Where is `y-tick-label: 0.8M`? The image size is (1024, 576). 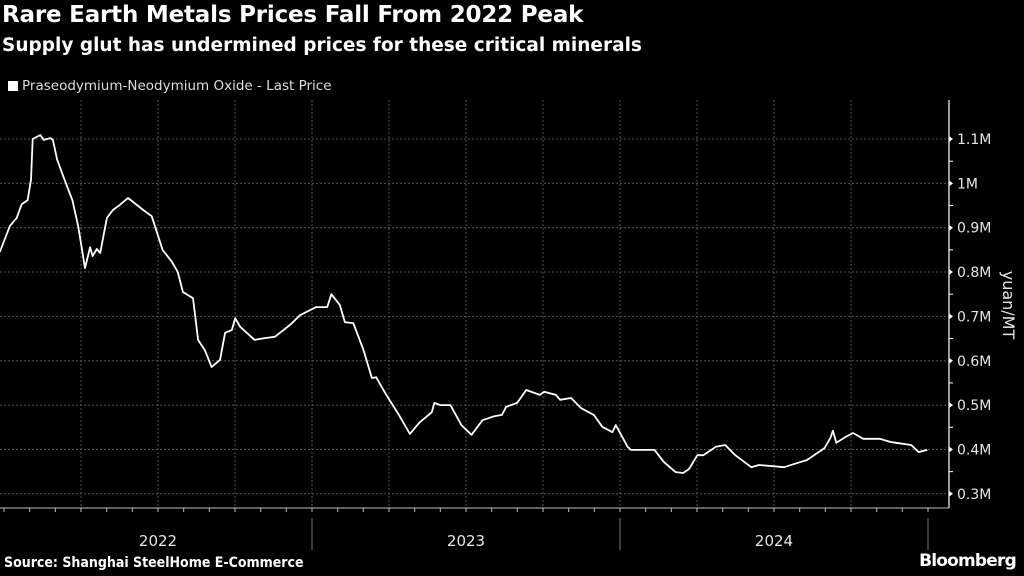
y-tick-label: 0.8M is located at coordinates (974, 273).